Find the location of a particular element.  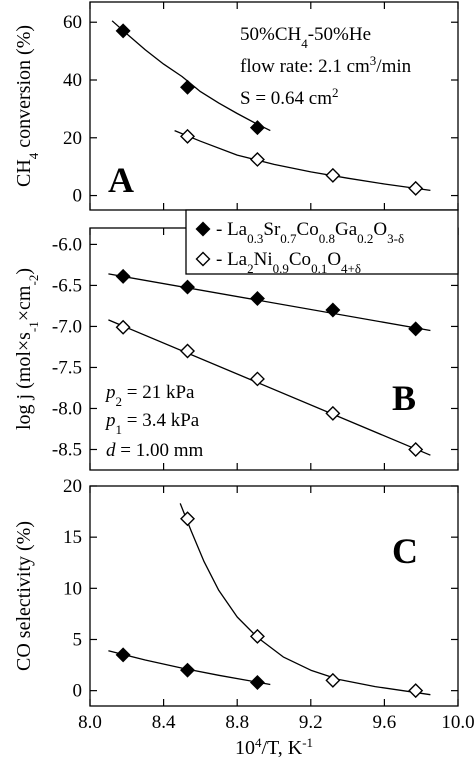

annotation-gas-part: 50%CH is located at coordinates (271, 34).